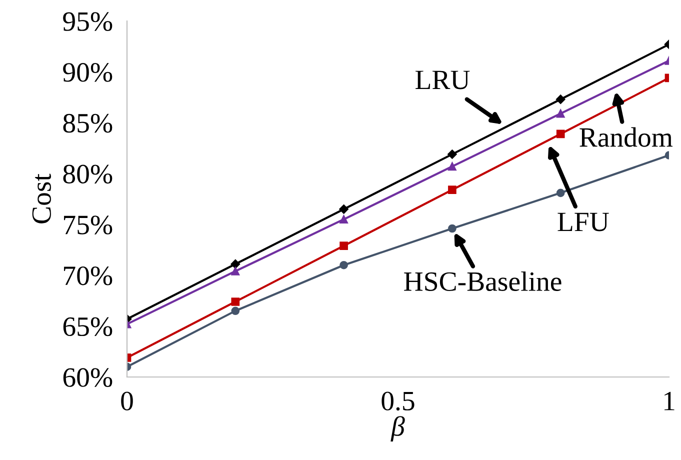 The width and height of the screenshot is (681, 460). I want to click on y-tick-label: 60%, so click(87, 377).